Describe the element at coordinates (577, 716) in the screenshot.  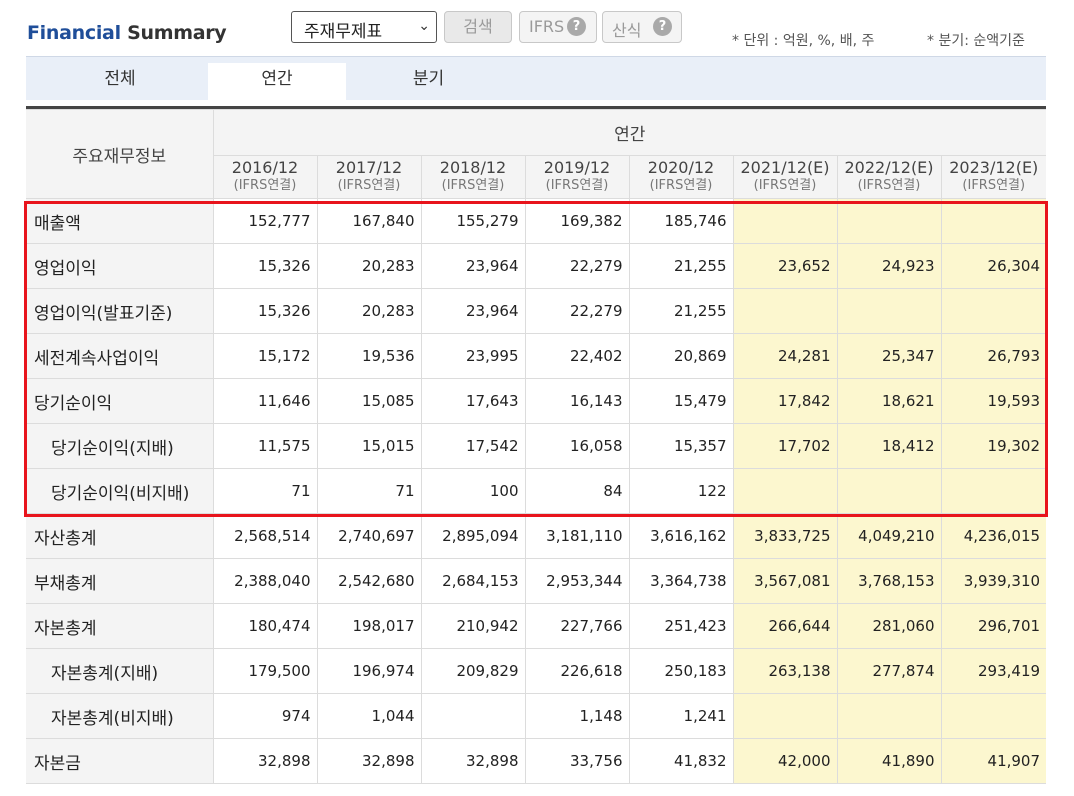
I see `value-cell: 1,148` at that location.